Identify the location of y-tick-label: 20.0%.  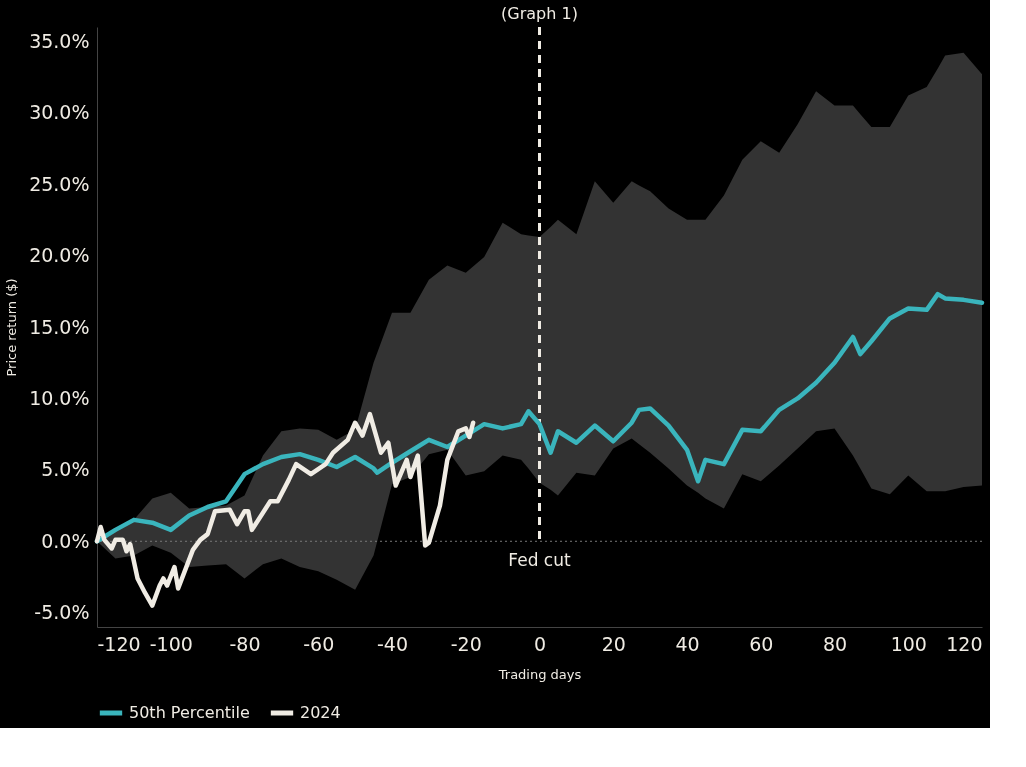
(59, 255).